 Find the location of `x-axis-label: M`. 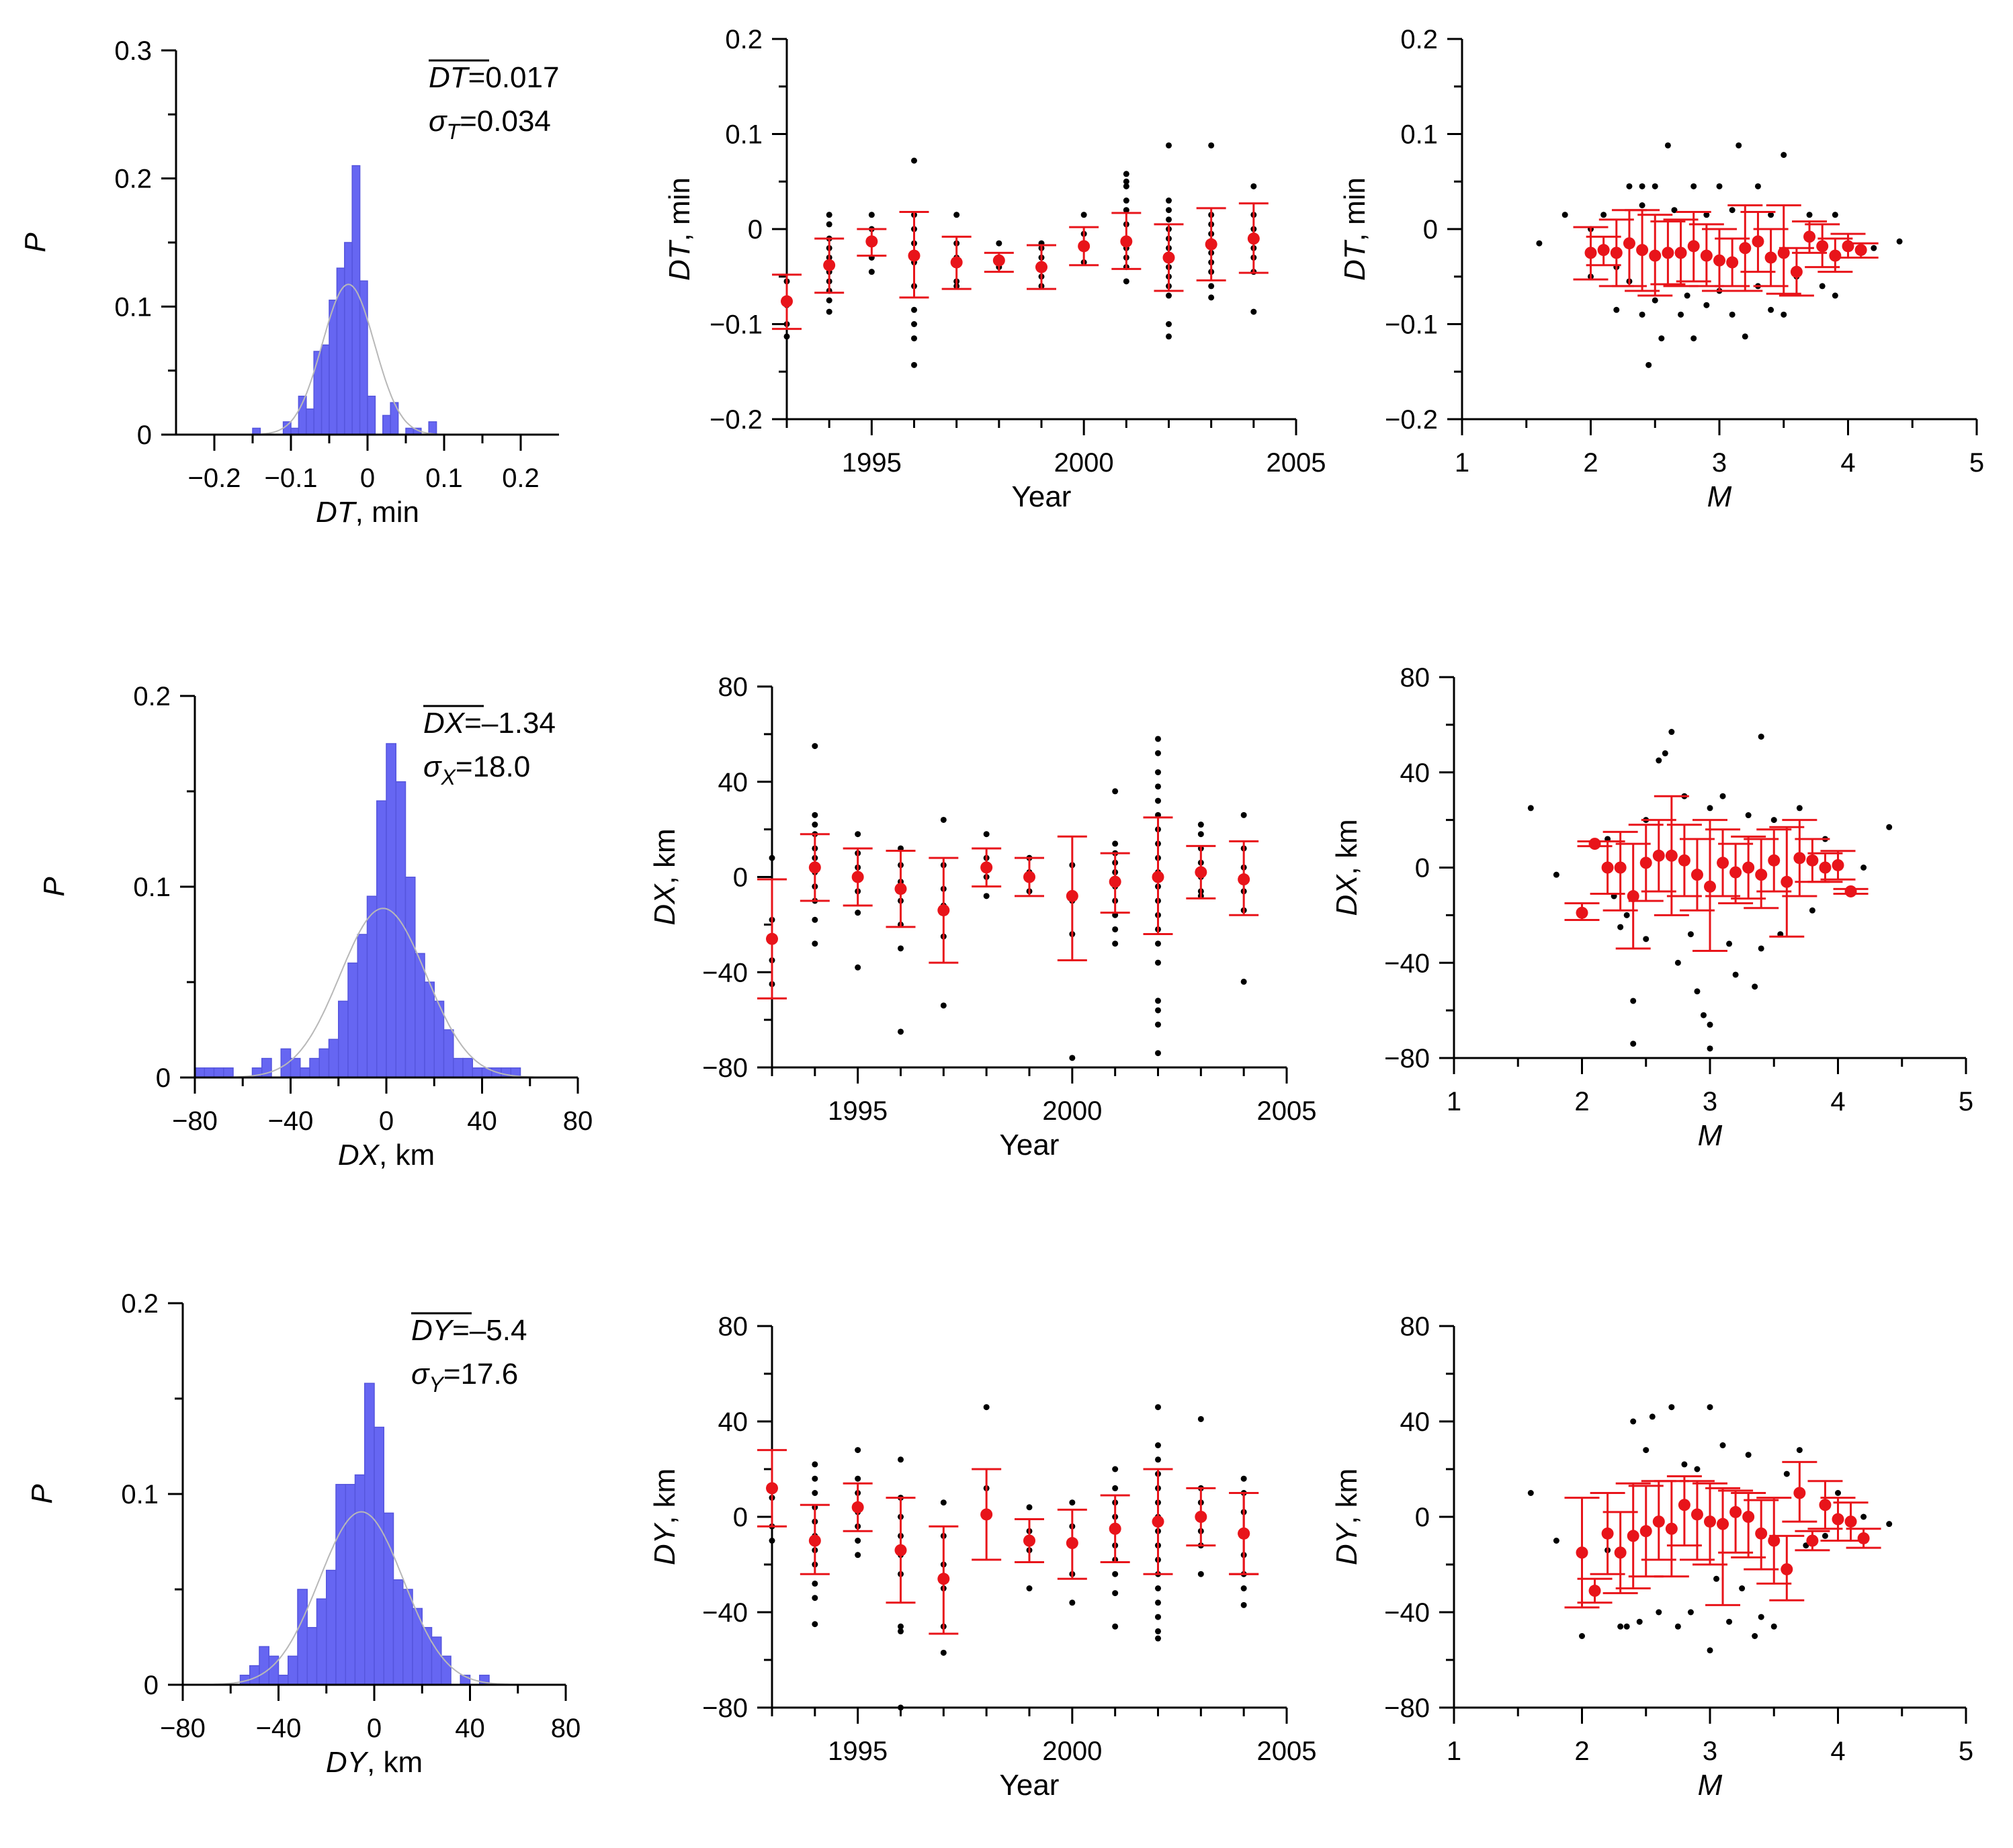

x-axis-label: M is located at coordinates (1710, 1785).